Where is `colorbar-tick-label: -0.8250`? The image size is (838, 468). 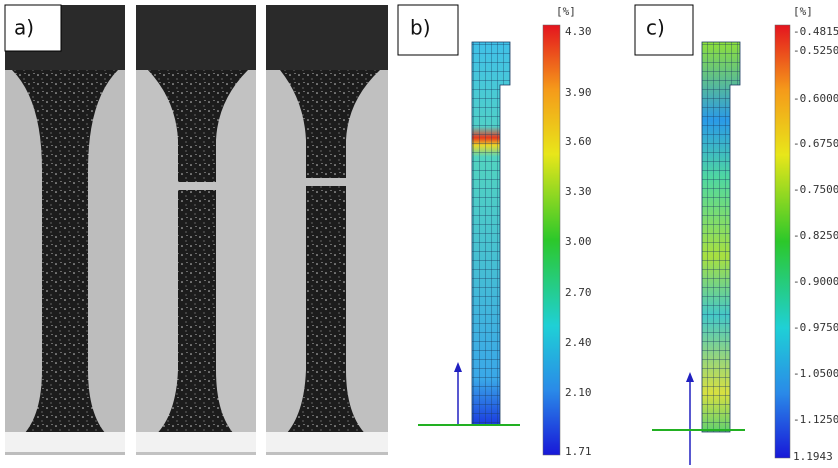 colorbar-tick-label: -0.8250 is located at coordinates (815, 235).